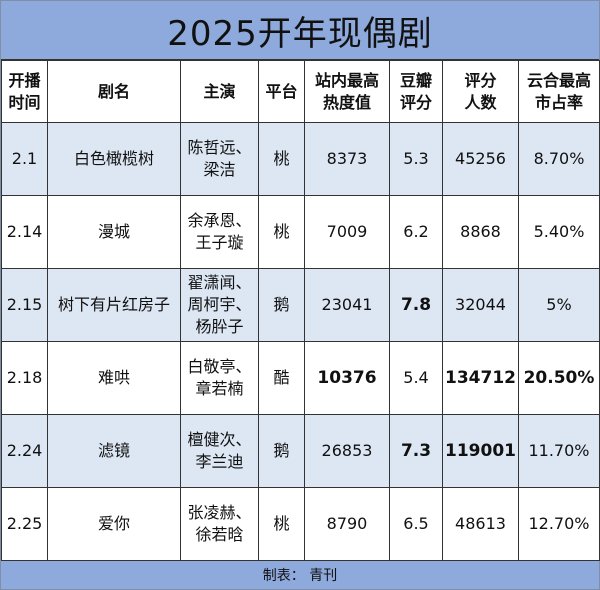 The image size is (600, 590). Describe the element at coordinates (416, 378) in the screenshot. I see `cell-douban: 5.4` at that location.